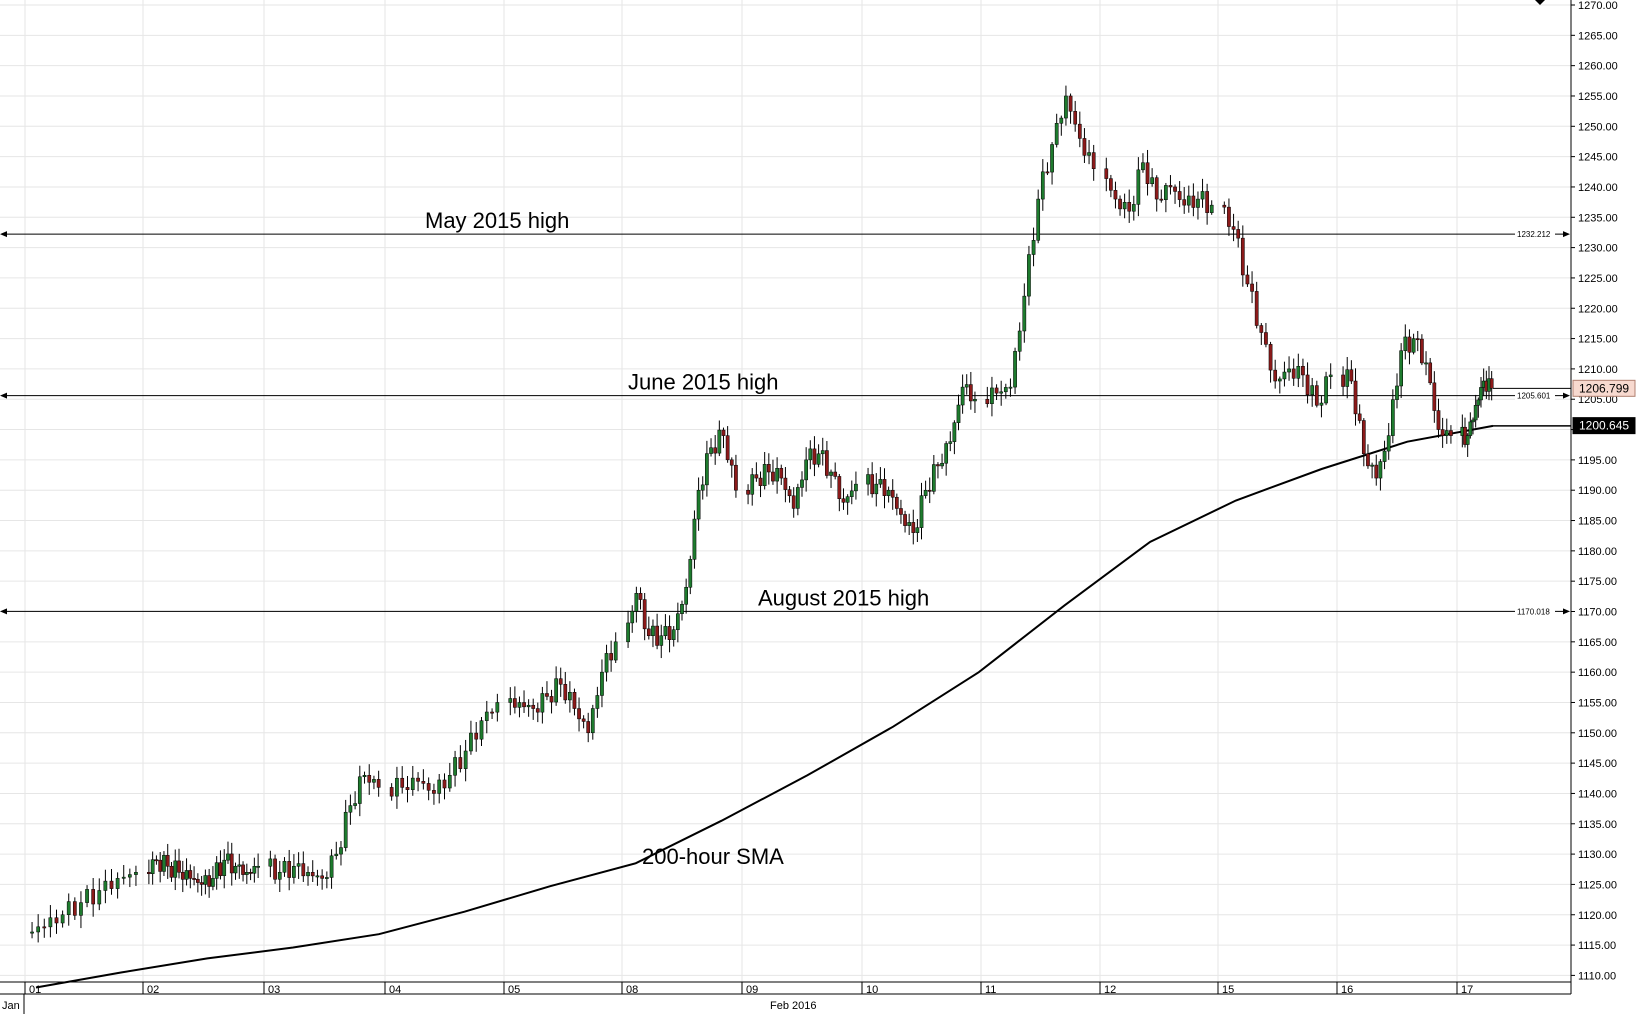 Image resolution: width=1651 pixels, height=1014 pixels. Describe the element at coordinates (1597, 582) in the screenshot. I see `y-tick-label: 1175.00` at that location.